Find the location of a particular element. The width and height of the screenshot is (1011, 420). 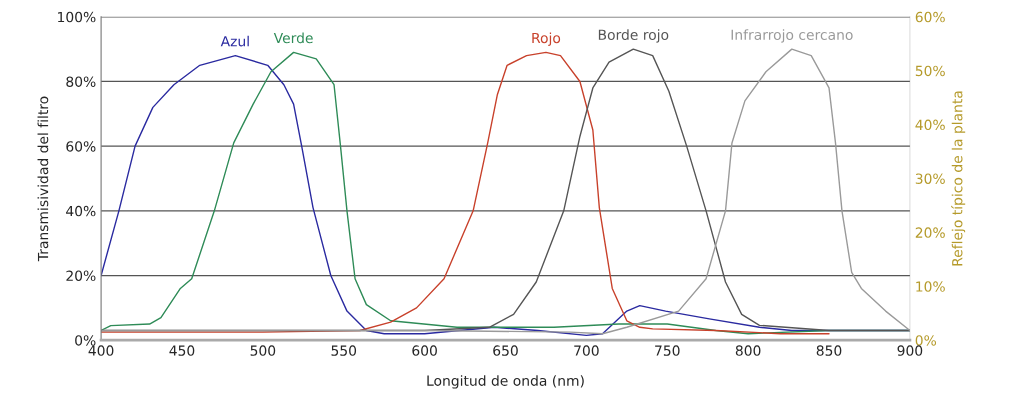

y2-tick-label: 10% is located at coordinates (930, 286).